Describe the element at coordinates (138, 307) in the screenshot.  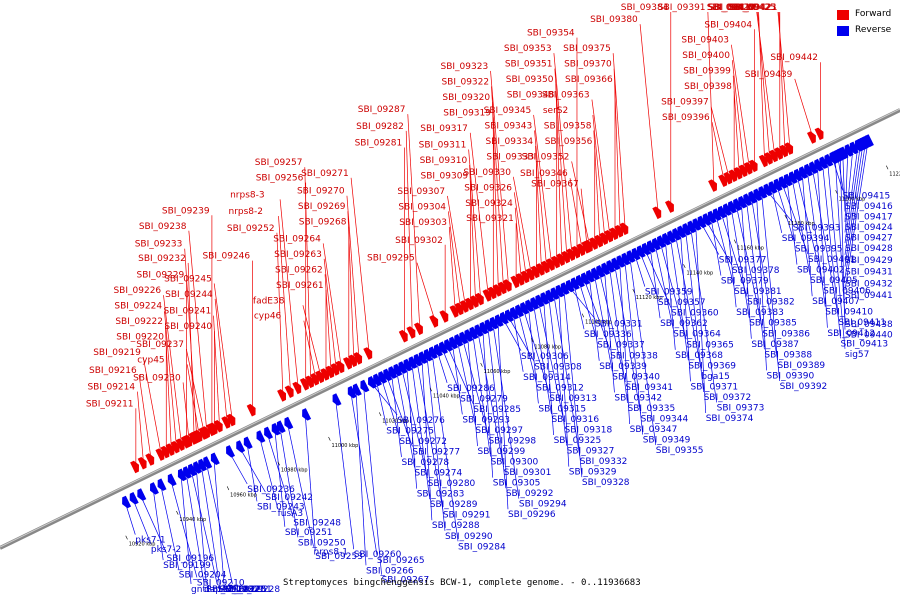
I see `forward-gene-label: SBI_09224` at that location.